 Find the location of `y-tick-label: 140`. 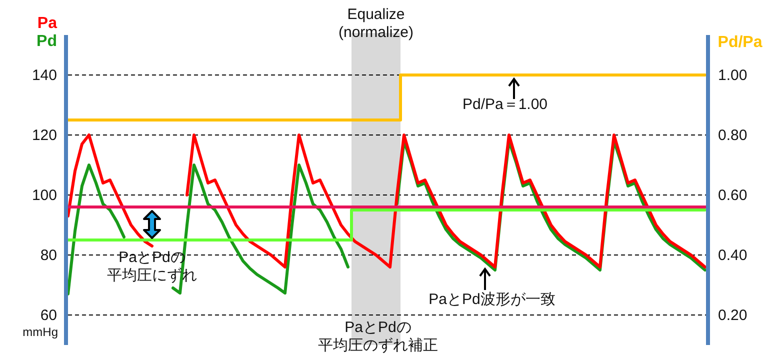

y-tick-label: 140 is located at coordinates (44, 75).